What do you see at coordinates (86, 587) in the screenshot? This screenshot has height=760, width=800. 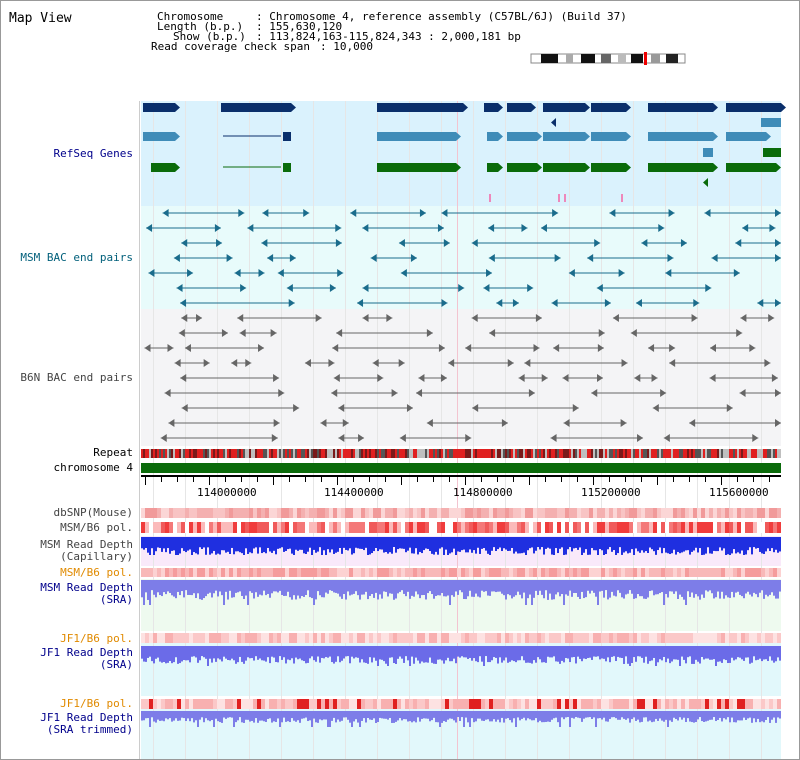 I see `track-label-msm-depth-sra: MSM Read Depth` at bounding box center [86, 587].